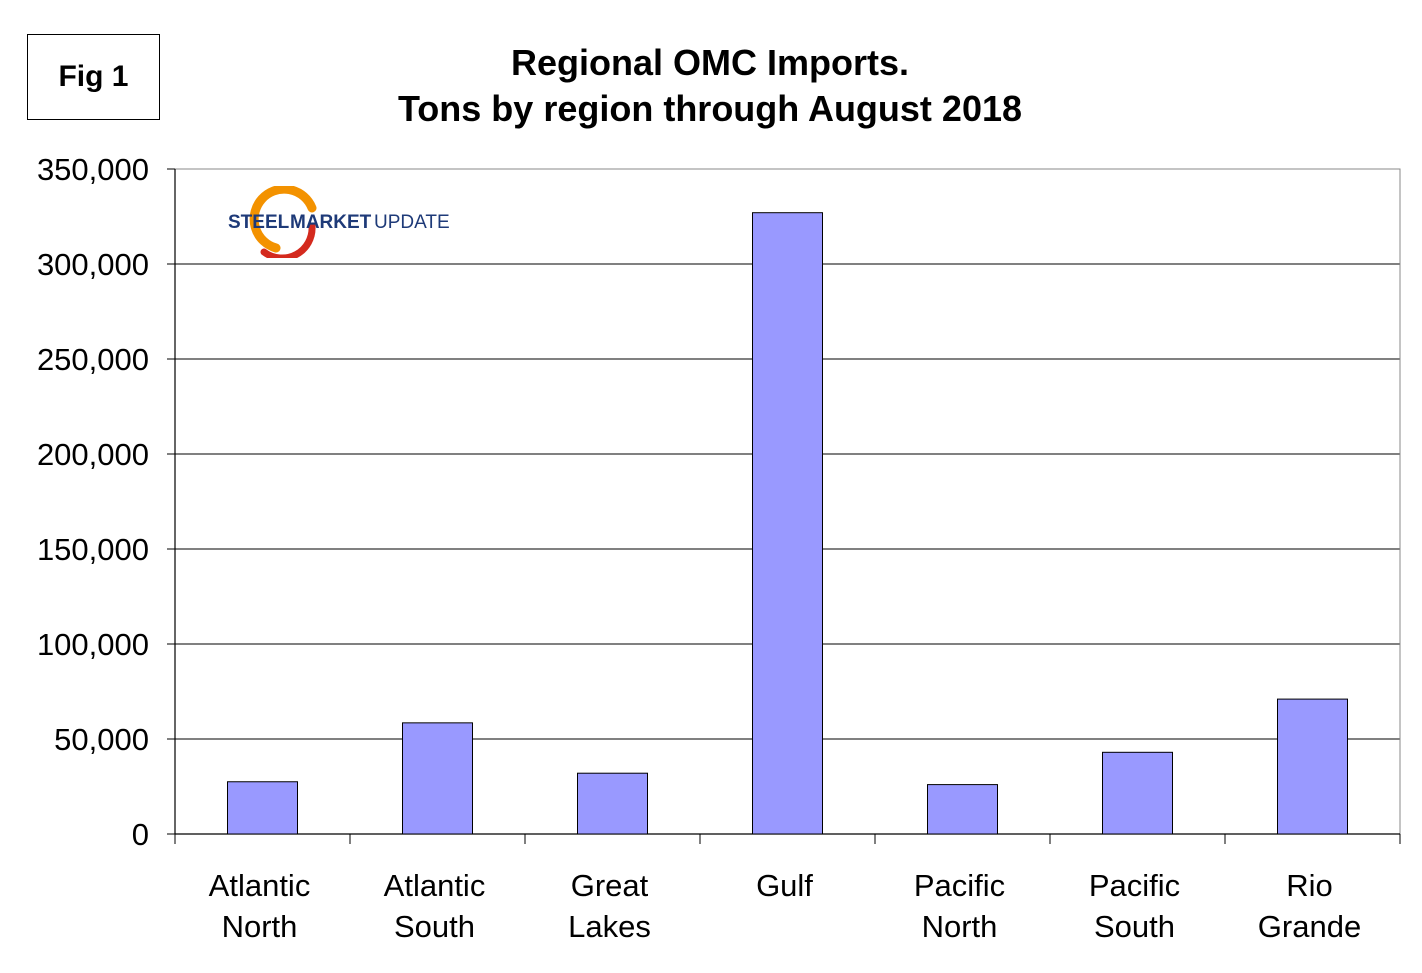  Describe the element at coordinates (93, 77) in the screenshot. I see `figure-label: Fig 1` at that location.